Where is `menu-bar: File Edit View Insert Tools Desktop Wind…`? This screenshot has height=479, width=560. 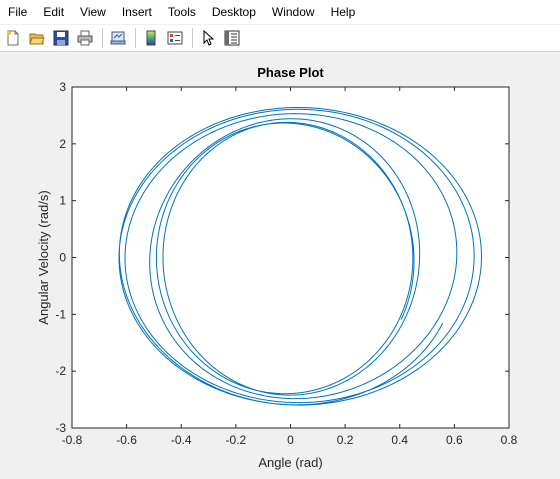
menu-bar: File Edit View Insert Tools Desktop Wind… is located at coordinates (280, 12).